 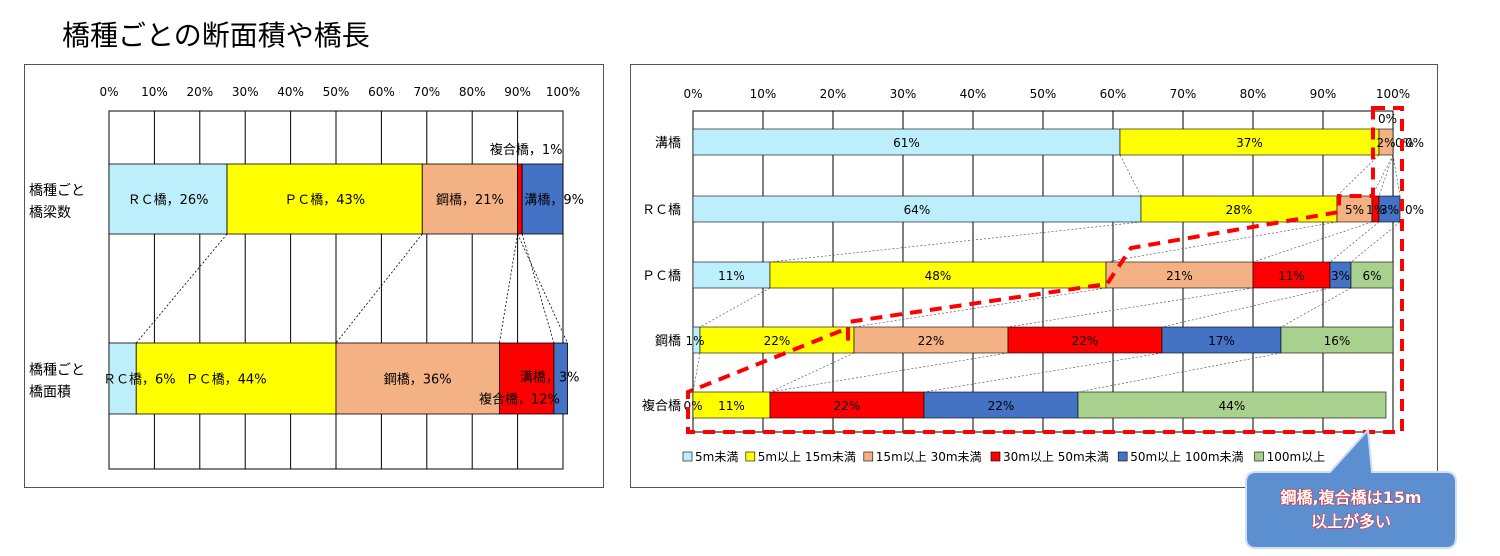 What do you see at coordinates (1179, 276) in the screenshot?
I see `data-label: 21%` at bounding box center [1179, 276].